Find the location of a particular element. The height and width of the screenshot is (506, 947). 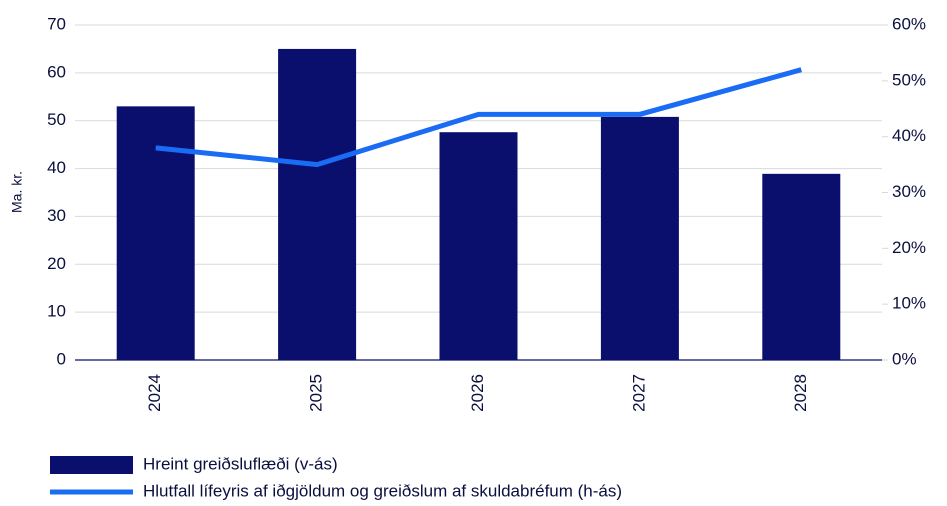

y2-tick-label: 10% is located at coordinates (909, 303).